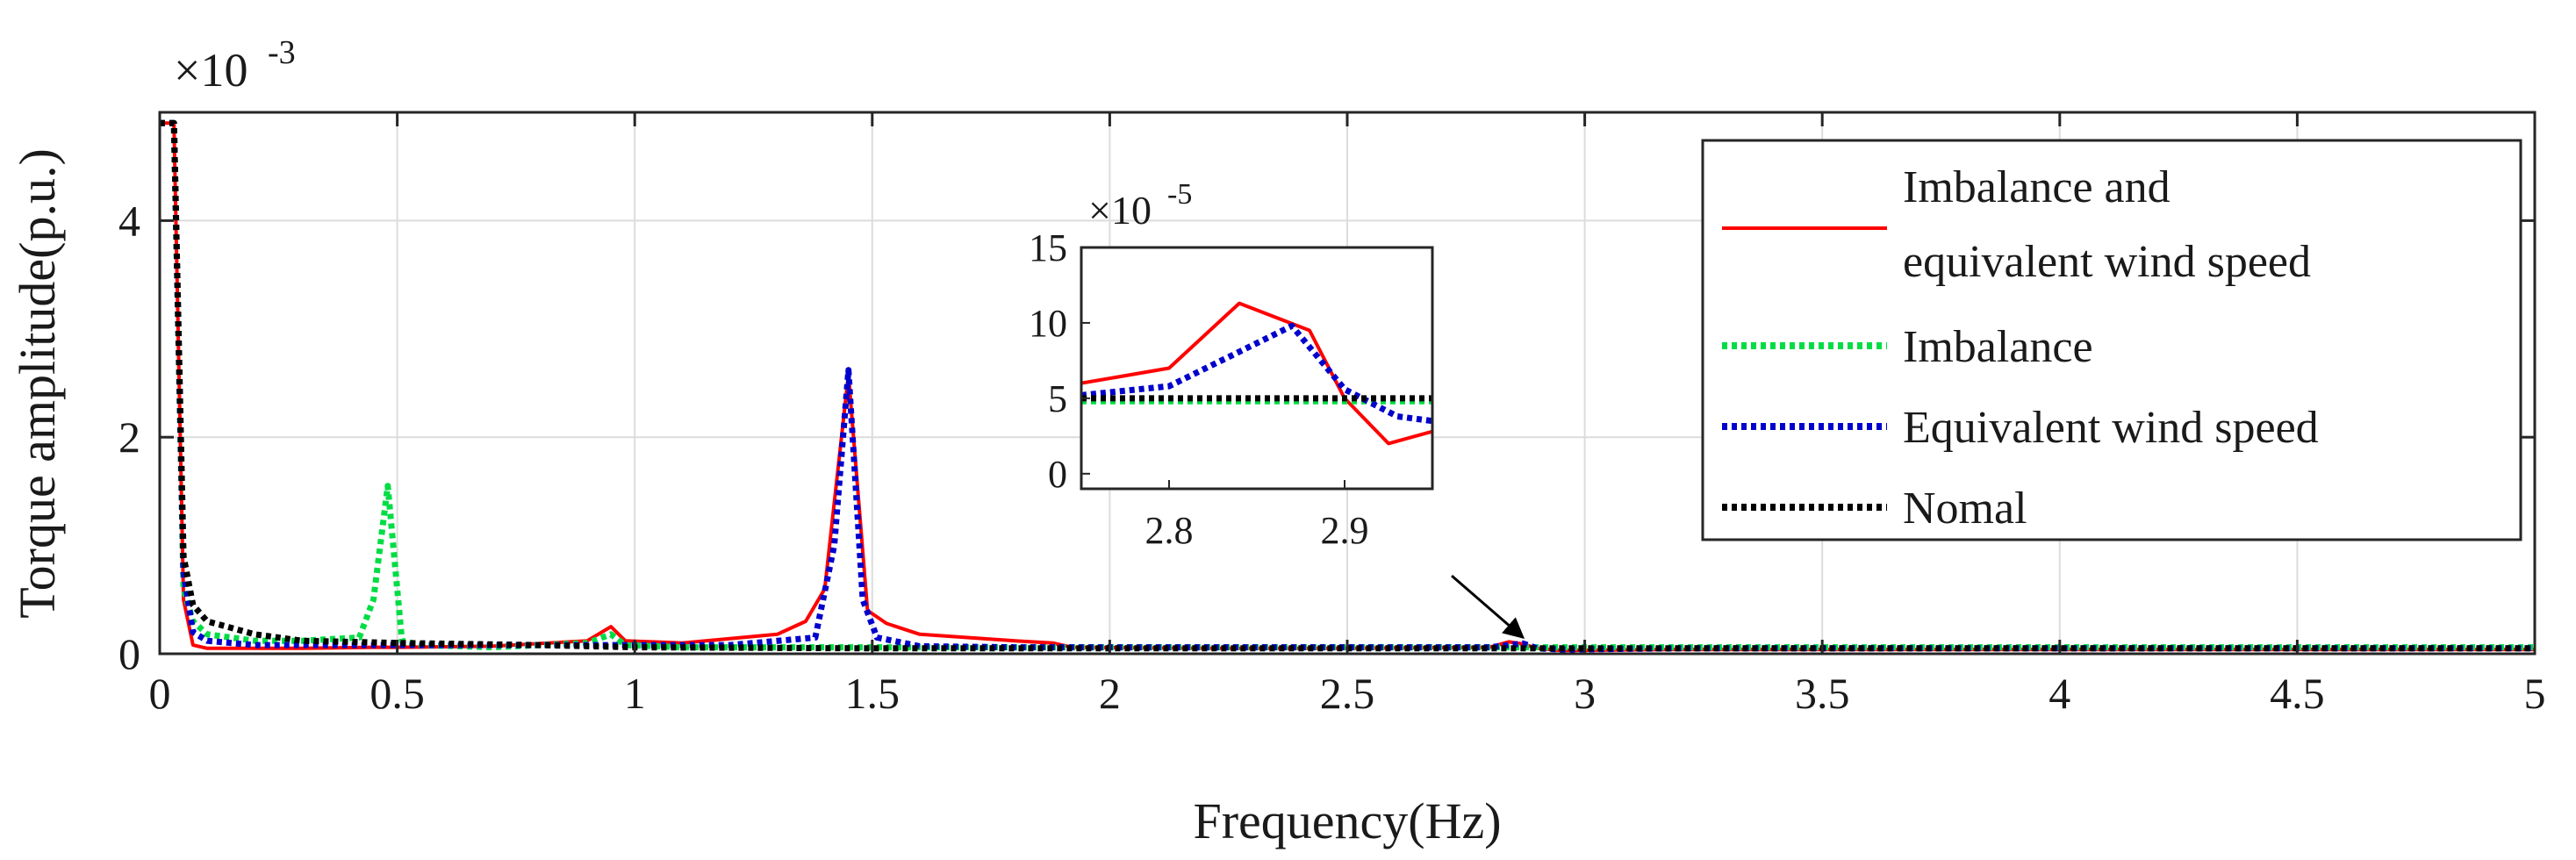  I want to click on x-axis-label: Frequency(Hz), so click(1347, 820).